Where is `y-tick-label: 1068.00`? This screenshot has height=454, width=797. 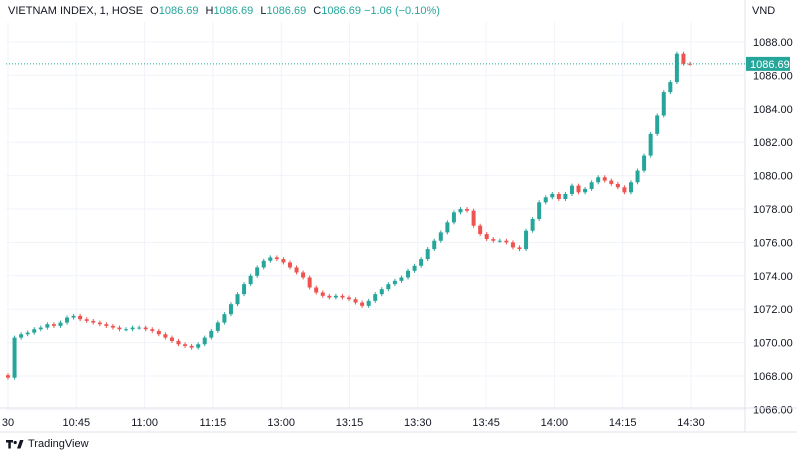 y-tick-label: 1068.00 is located at coordinates (773, 377).